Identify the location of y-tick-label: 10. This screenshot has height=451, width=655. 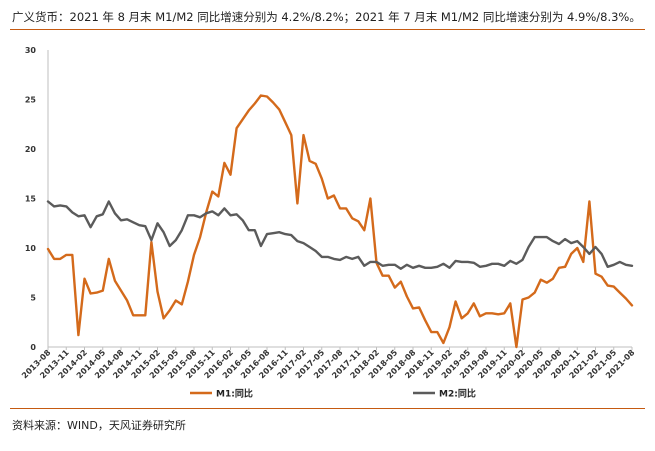
(31, 248).